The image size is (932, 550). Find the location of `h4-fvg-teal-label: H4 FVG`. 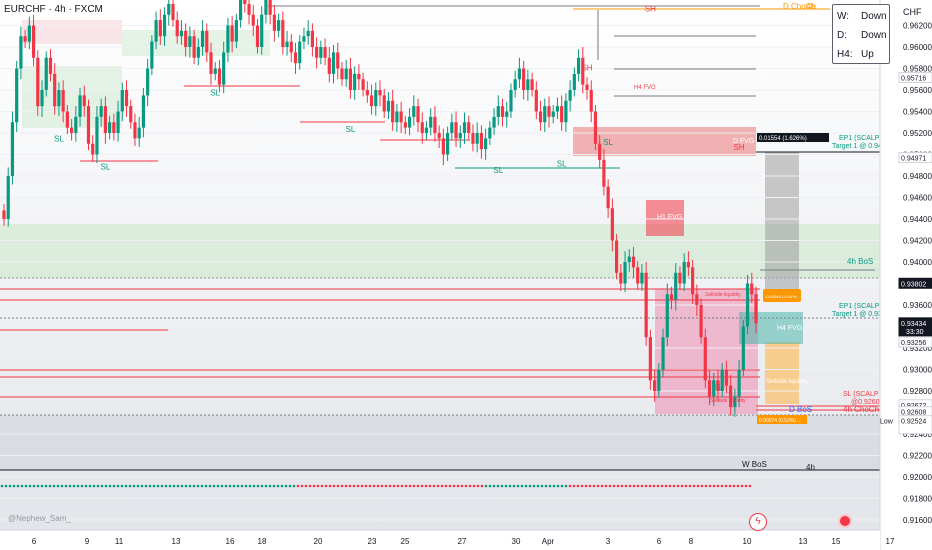

h4-fvg-teal-label: H4 FVG is located at coordinates (789, 328).